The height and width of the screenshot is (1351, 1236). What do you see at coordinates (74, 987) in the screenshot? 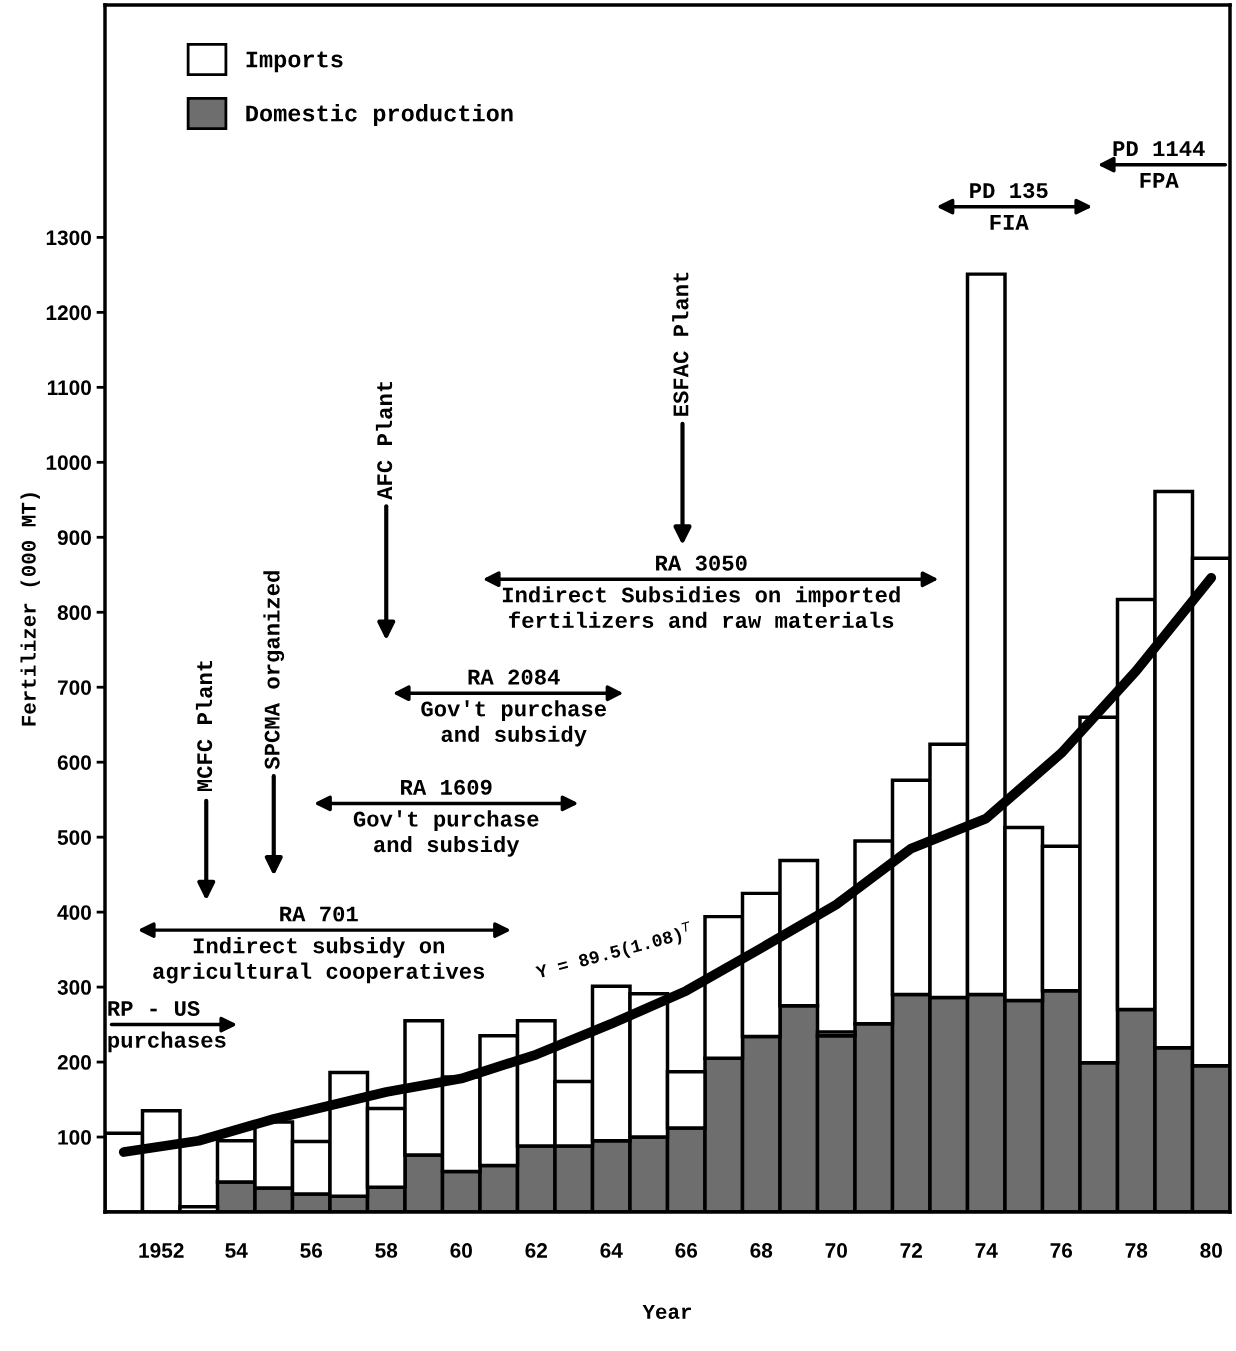
I see `y-tick-label: 300` at bounding box center [74, 987].